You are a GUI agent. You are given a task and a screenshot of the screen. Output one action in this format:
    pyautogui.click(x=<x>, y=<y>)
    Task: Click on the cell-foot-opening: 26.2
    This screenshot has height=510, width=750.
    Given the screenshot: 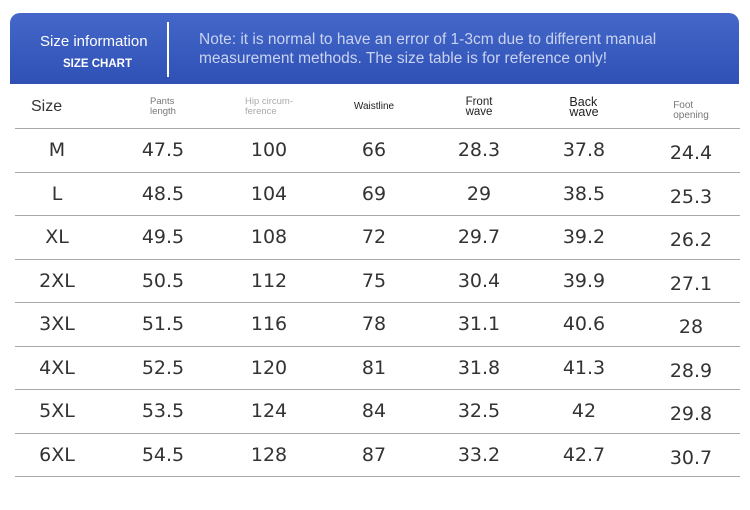 What is the action you would take?
    pyautogui.click(x=691, y=240)
    